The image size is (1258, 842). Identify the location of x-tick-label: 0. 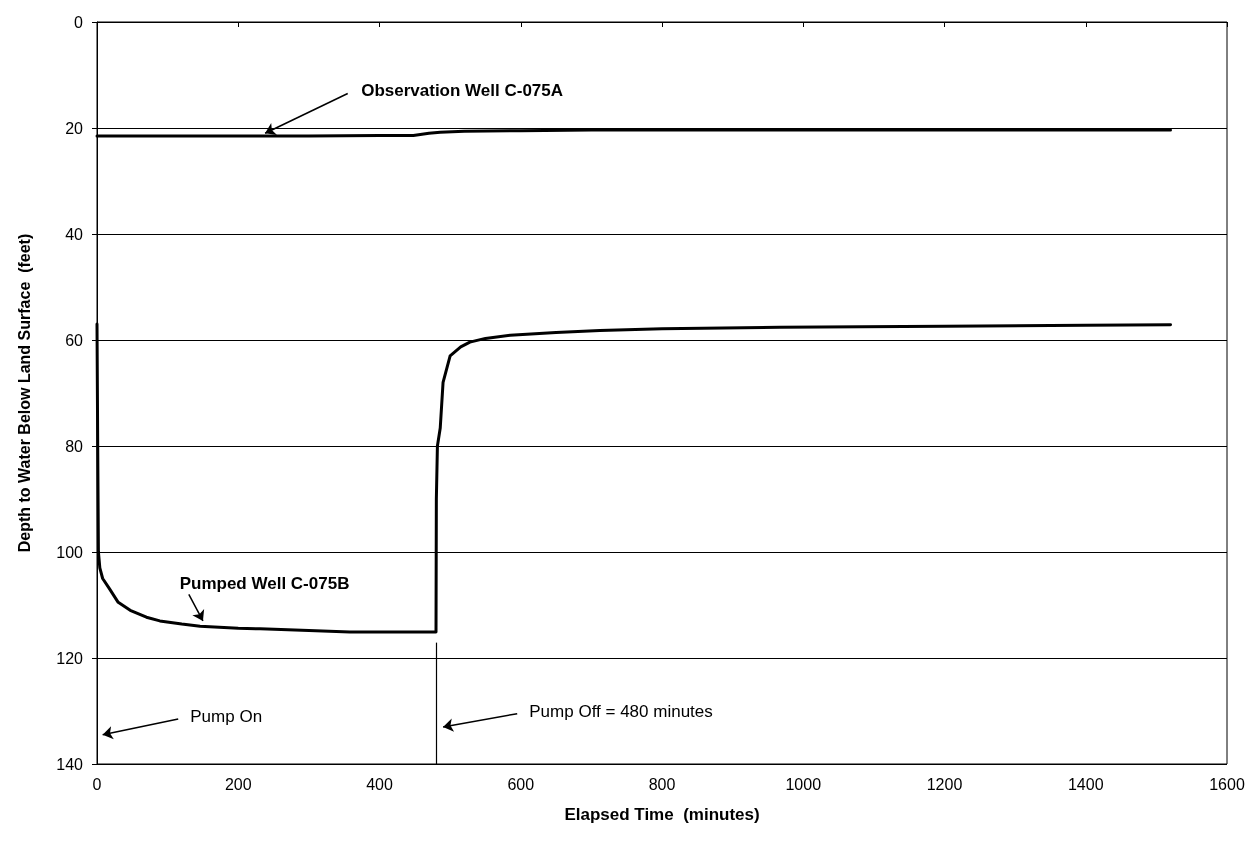
(97, 784).